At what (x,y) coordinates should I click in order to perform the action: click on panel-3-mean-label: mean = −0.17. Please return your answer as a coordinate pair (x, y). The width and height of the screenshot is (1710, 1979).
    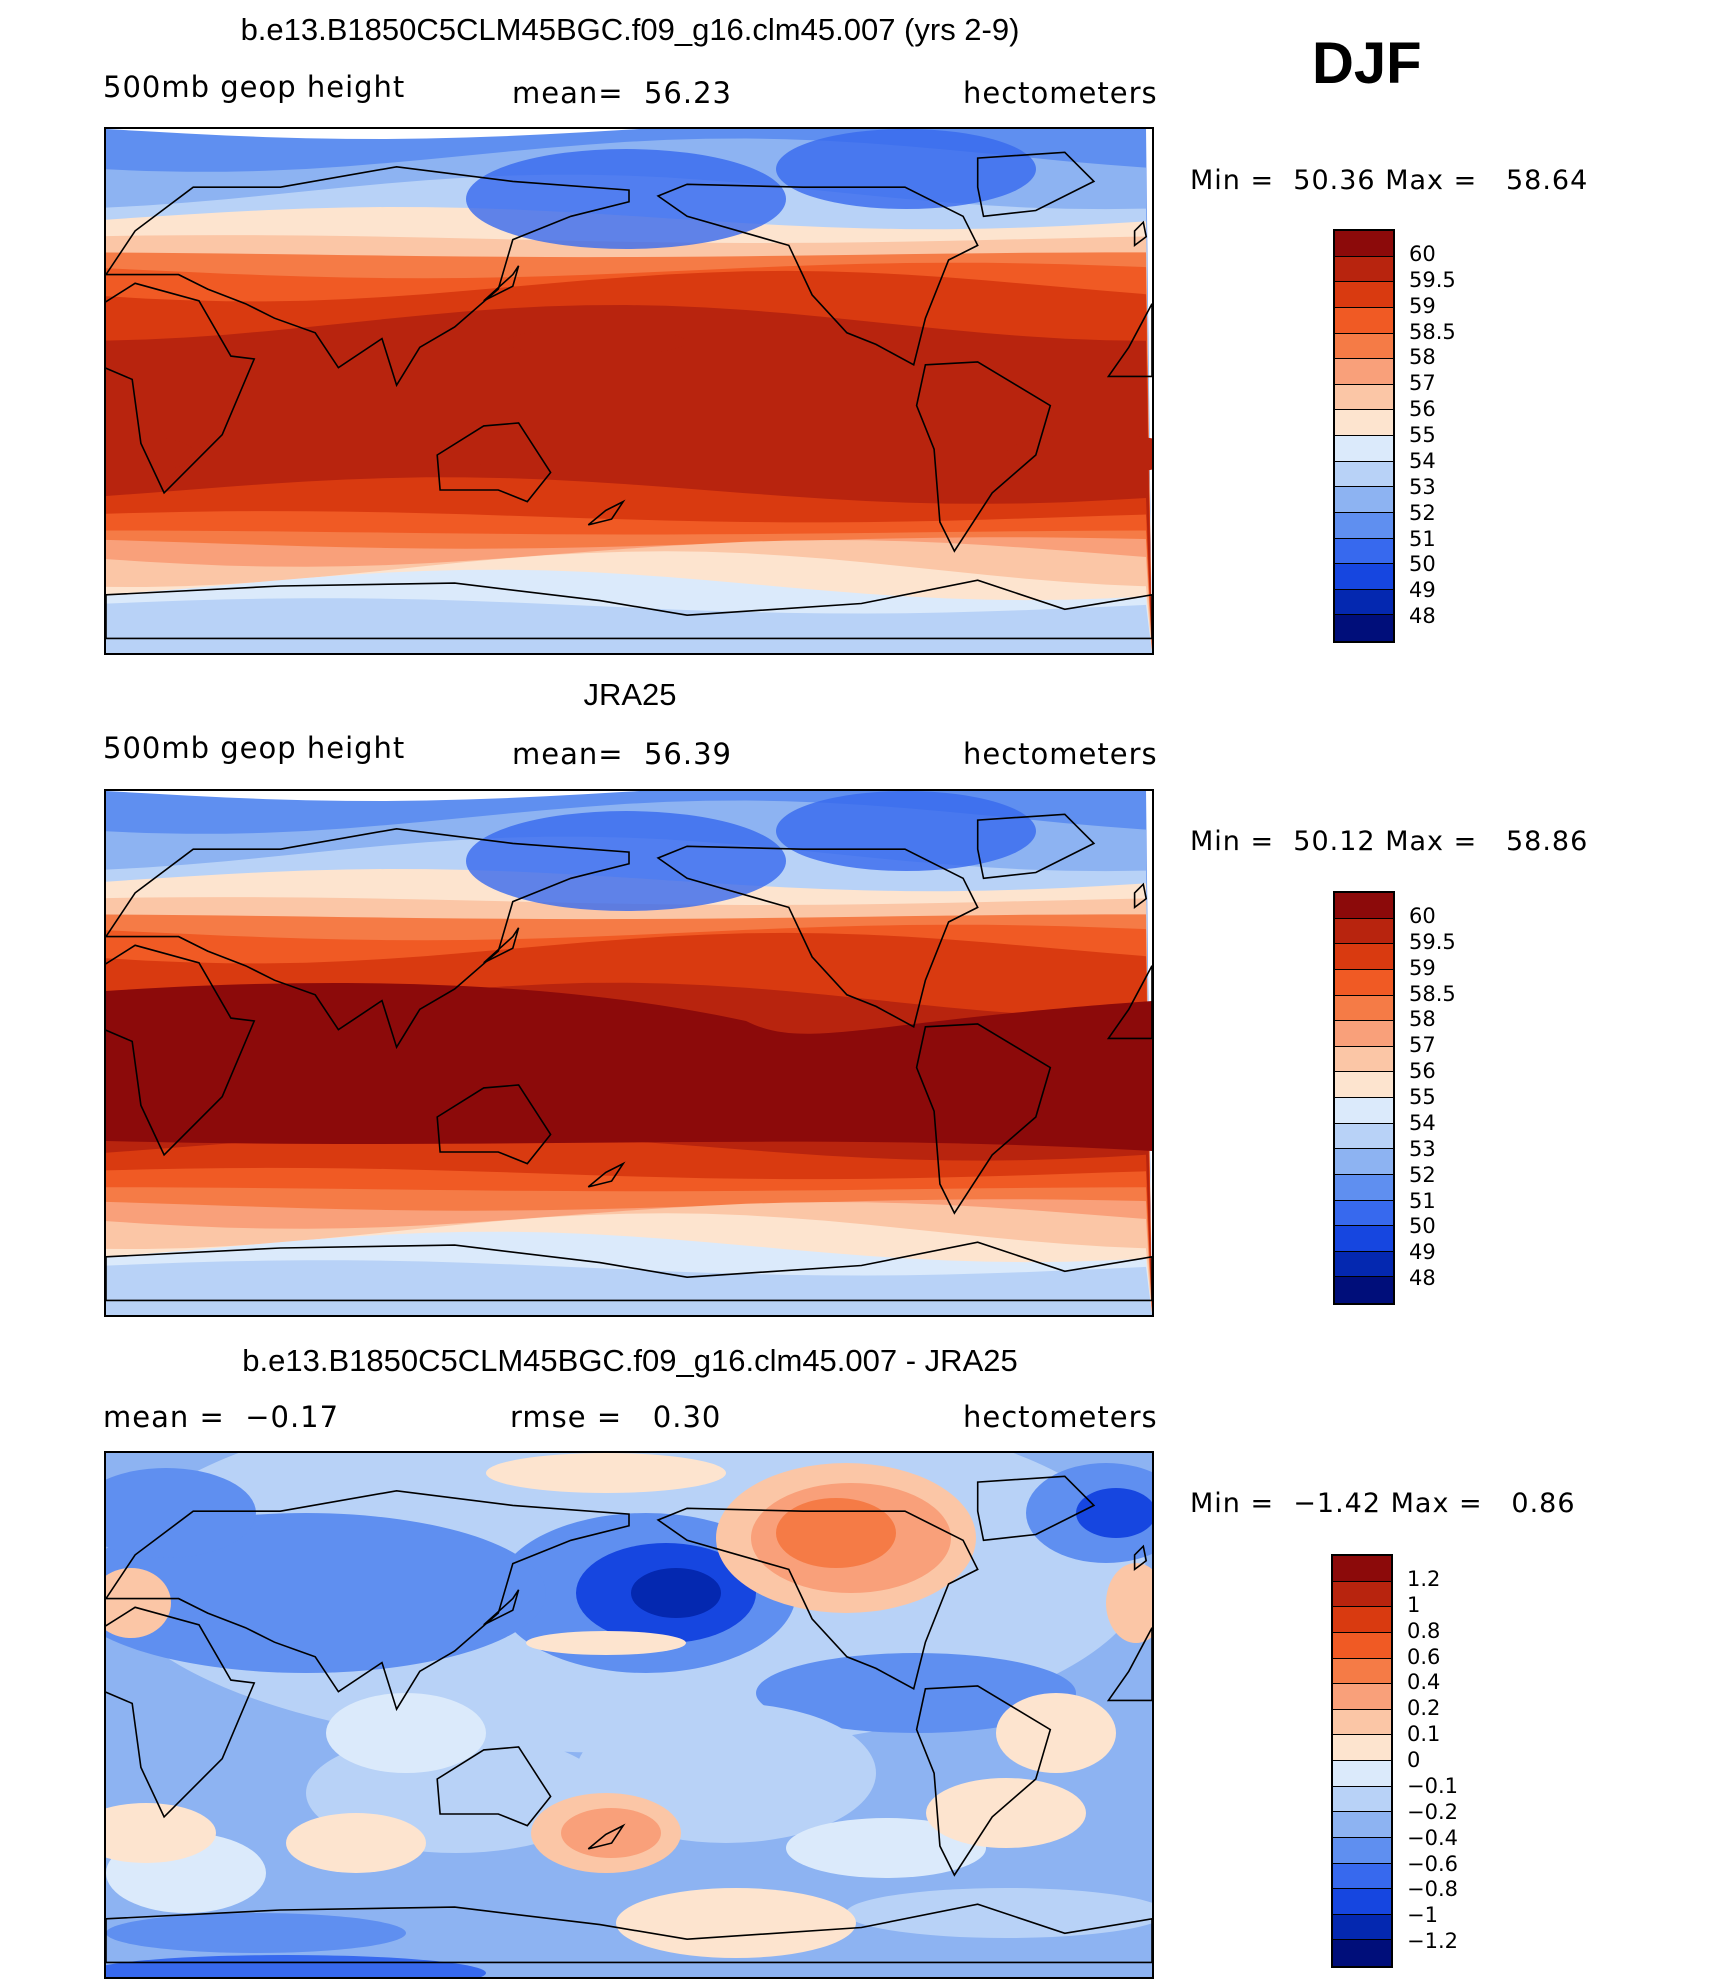
    Looking at the image, I should click on (221, 1417).